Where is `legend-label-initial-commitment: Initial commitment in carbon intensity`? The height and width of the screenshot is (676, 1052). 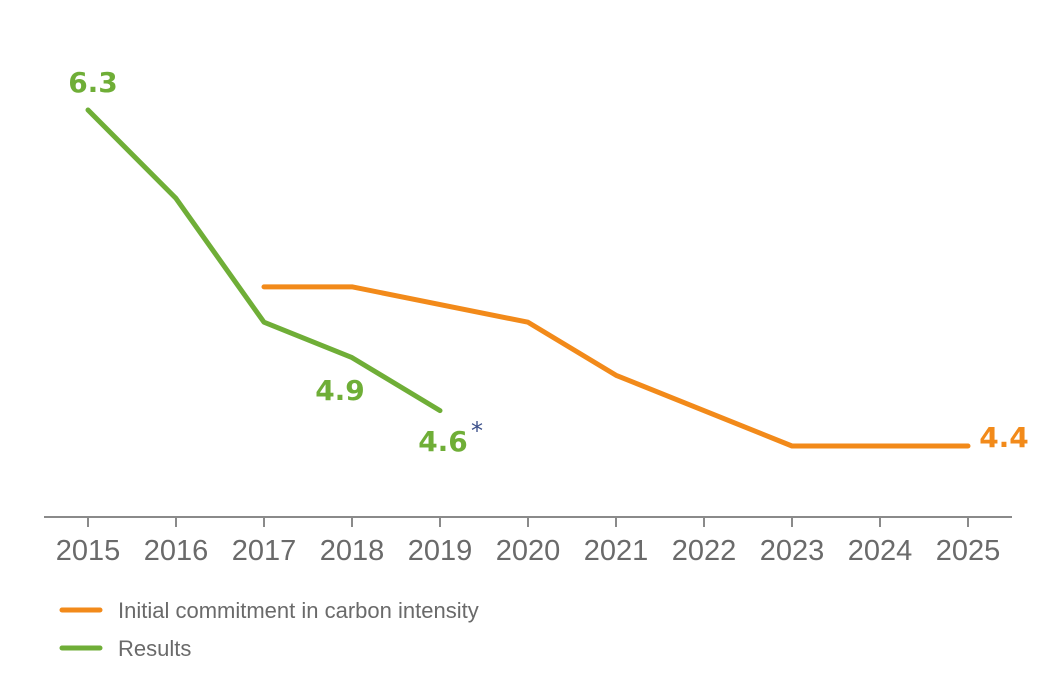 legend-label-initial-commitment: Initial commitment in carbon intensity is located at coordinates (298, 610).